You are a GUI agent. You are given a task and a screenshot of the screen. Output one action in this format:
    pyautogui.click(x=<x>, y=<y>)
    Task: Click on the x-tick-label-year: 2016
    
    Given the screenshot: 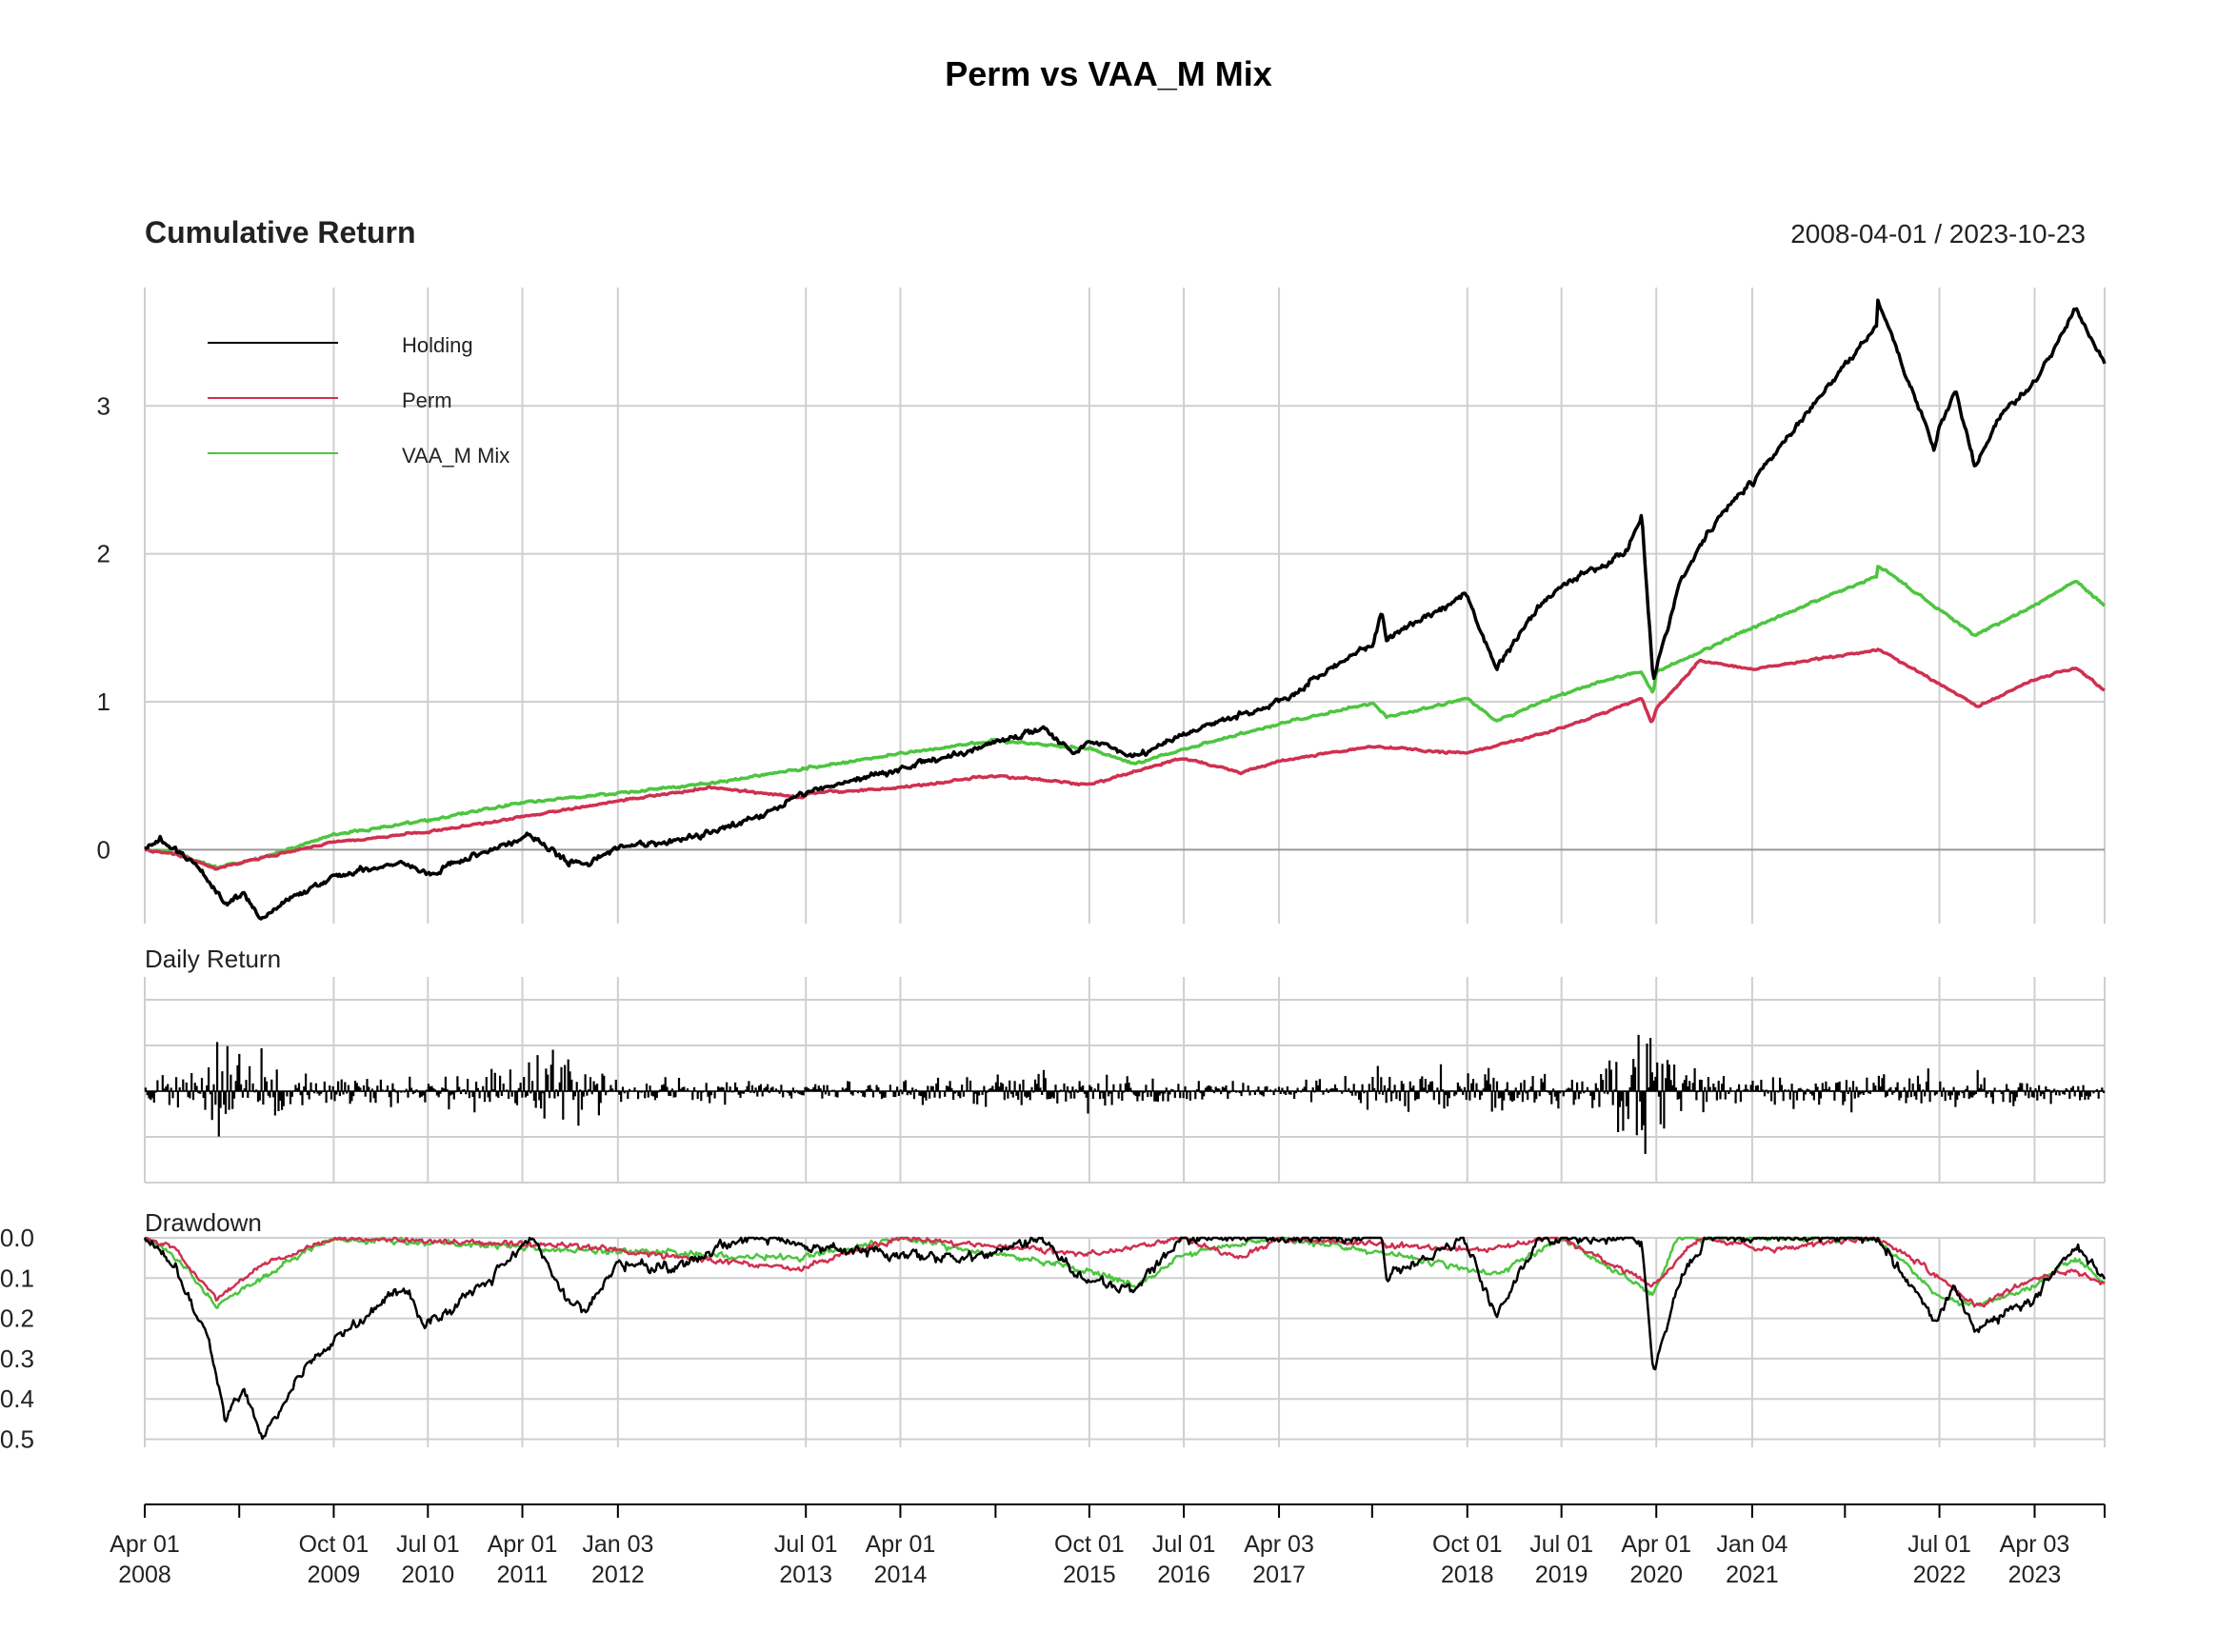 What is the action you would take?
    pyautogui.click(x=1183, y=1575)
    